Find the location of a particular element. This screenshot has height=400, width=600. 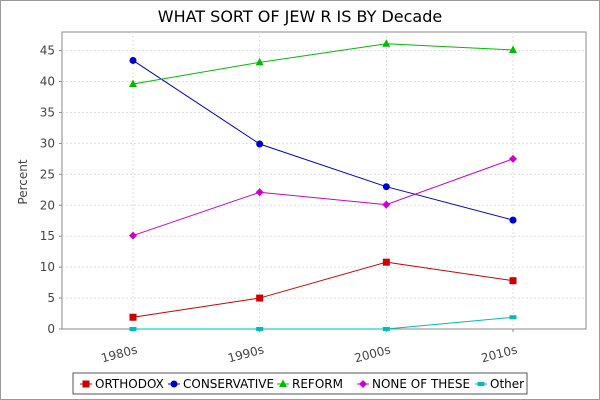

series-line-reform is located at coordinates (323, 64).